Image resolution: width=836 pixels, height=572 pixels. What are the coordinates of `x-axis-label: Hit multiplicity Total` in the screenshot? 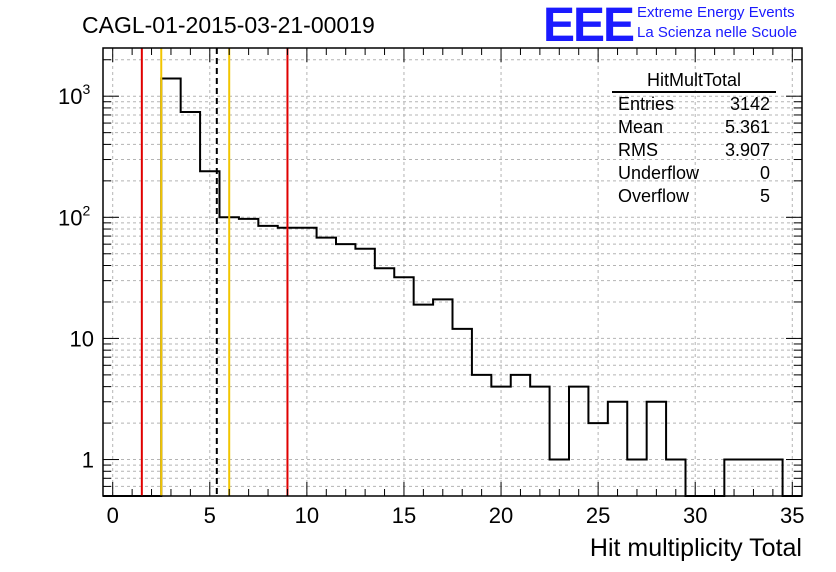 It's located at (695, 548).